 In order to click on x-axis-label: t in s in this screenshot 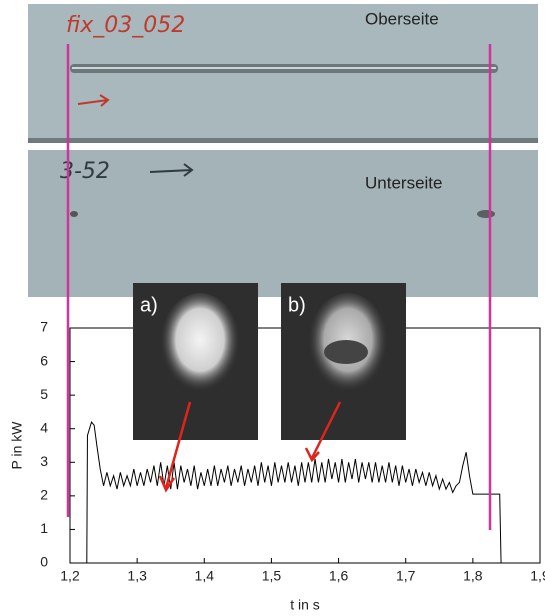, I will do `click(305, 605)`.